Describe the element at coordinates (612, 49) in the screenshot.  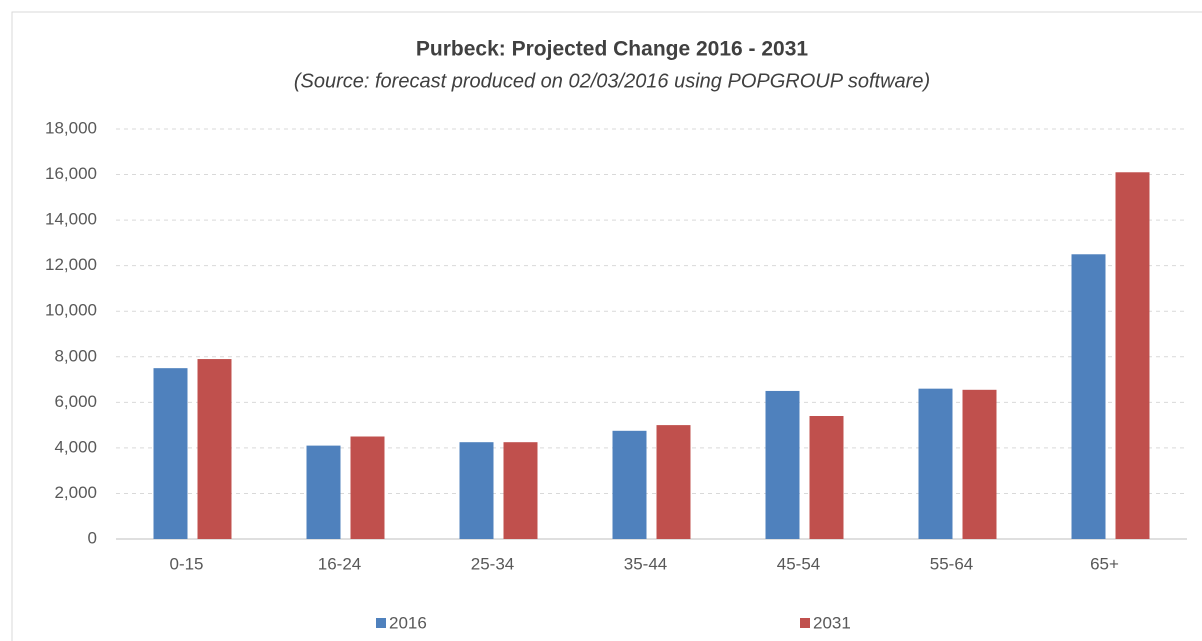
I see `chart-title: Purbeck: Projected Change 2016 - 2031` at that location.